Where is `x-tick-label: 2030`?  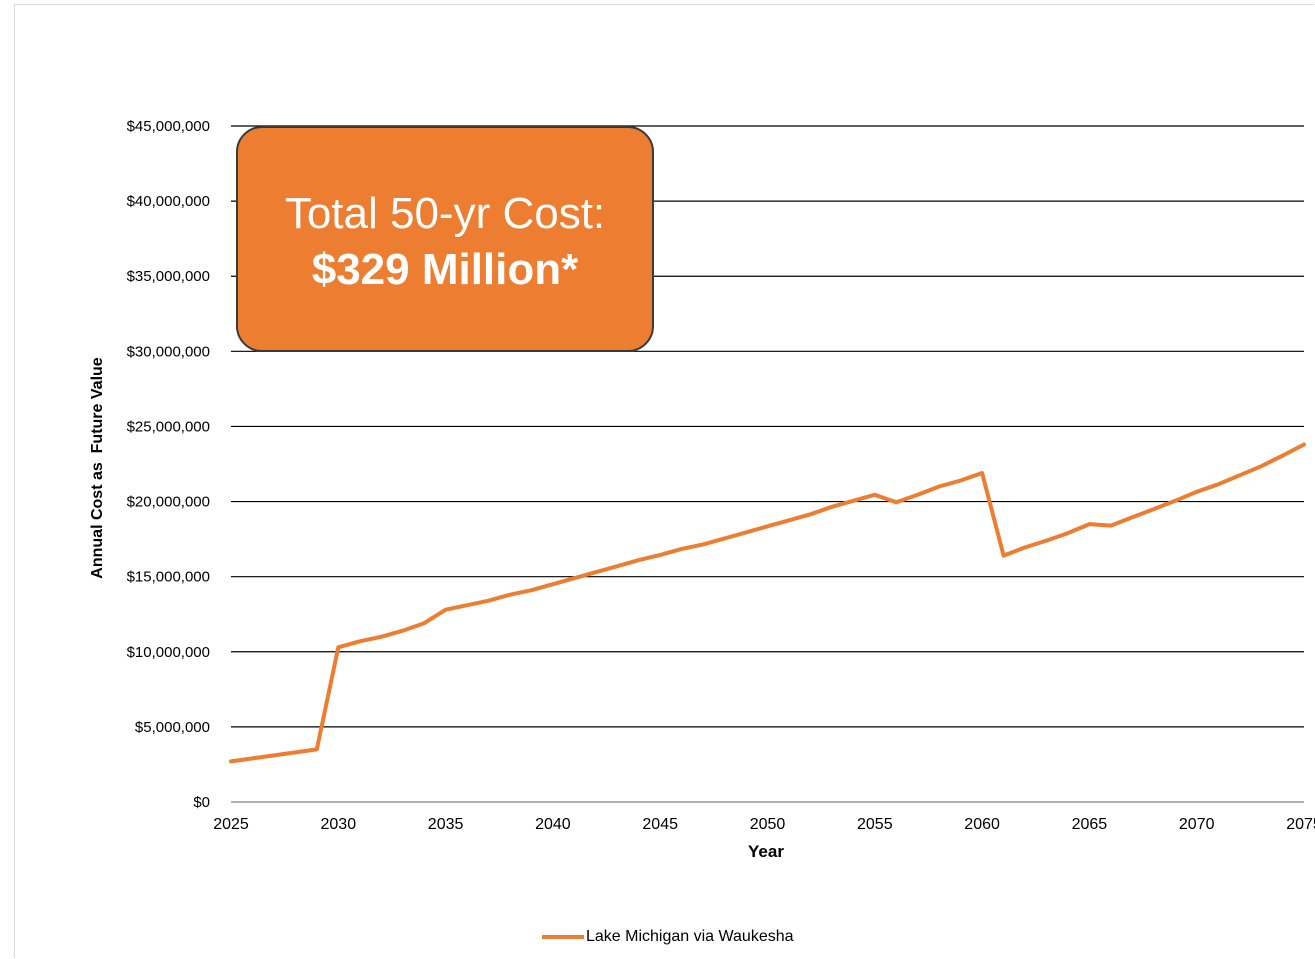
x-tick-label: 2030 is located at coordinates (339, 824).